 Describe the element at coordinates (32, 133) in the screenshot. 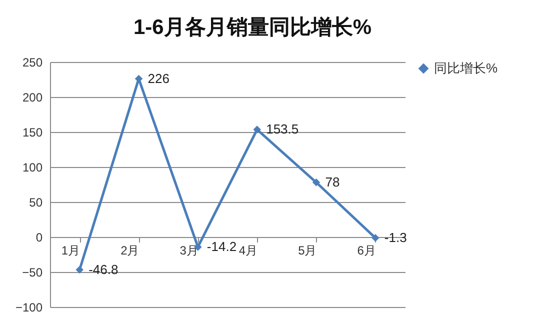

I see `y-tick-label: 150` at that location.